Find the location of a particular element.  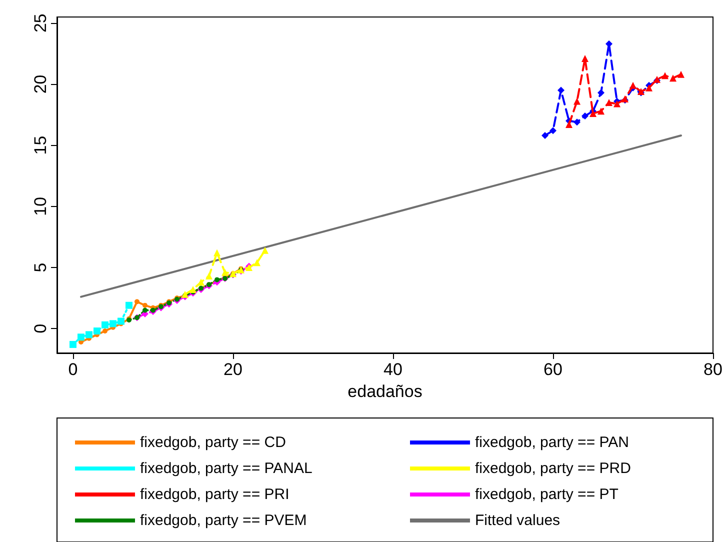

x-tick-label: 80 is located at coordinates (713, 369).